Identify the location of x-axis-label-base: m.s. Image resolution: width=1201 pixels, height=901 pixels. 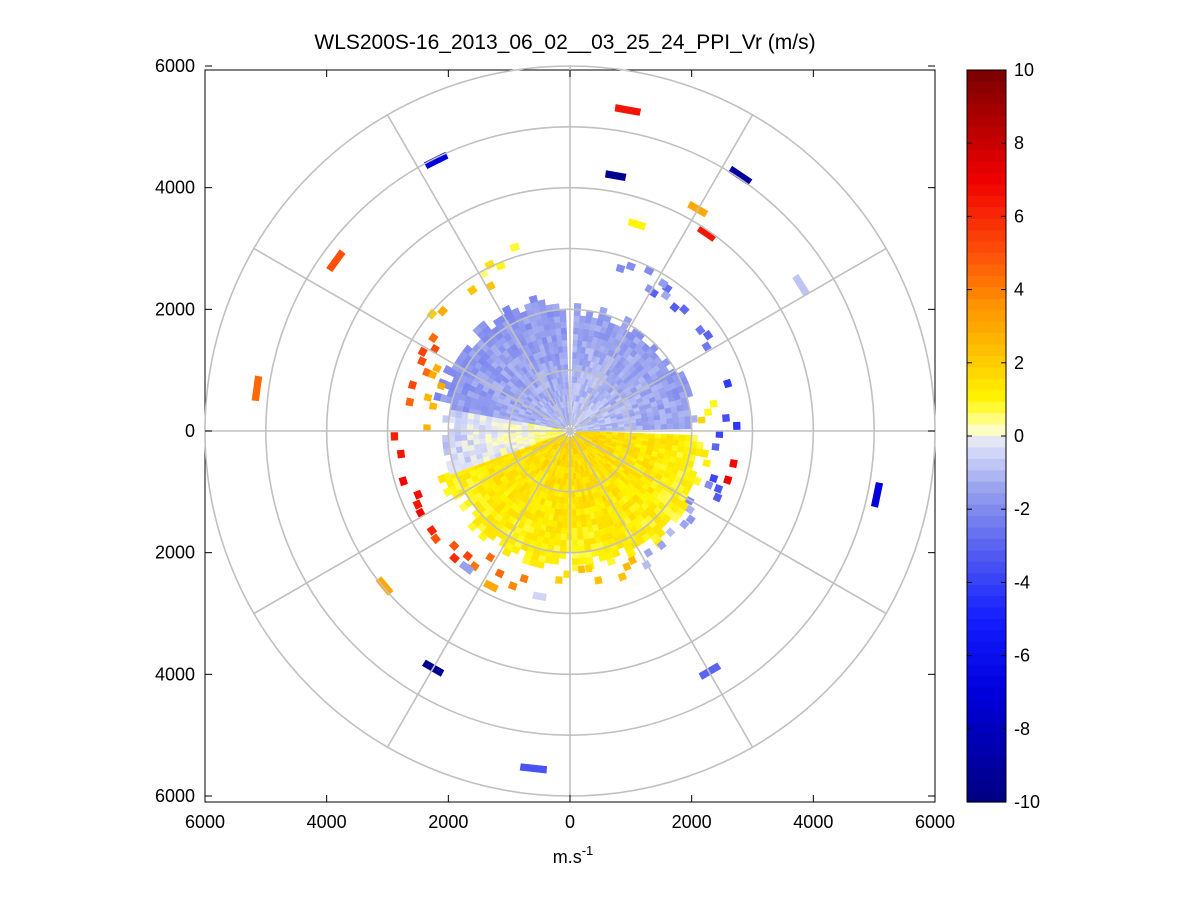
(567, 857).